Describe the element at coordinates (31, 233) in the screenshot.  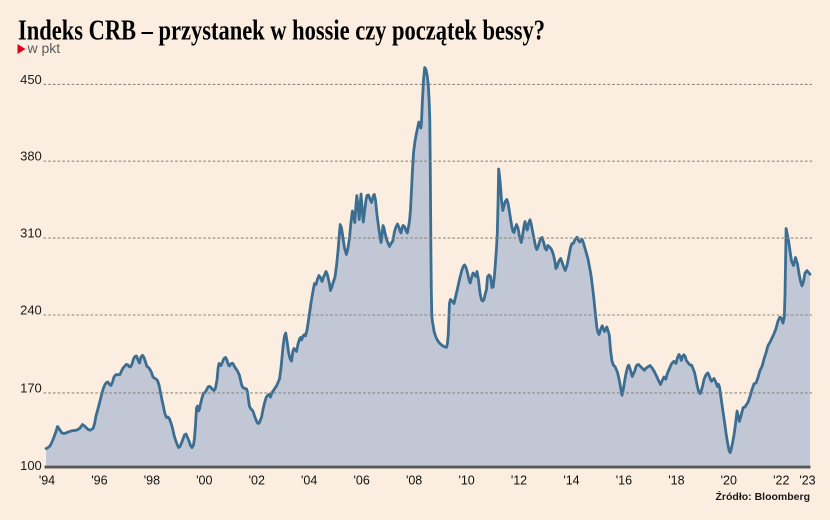
I see `svg-text: 310` at that location.